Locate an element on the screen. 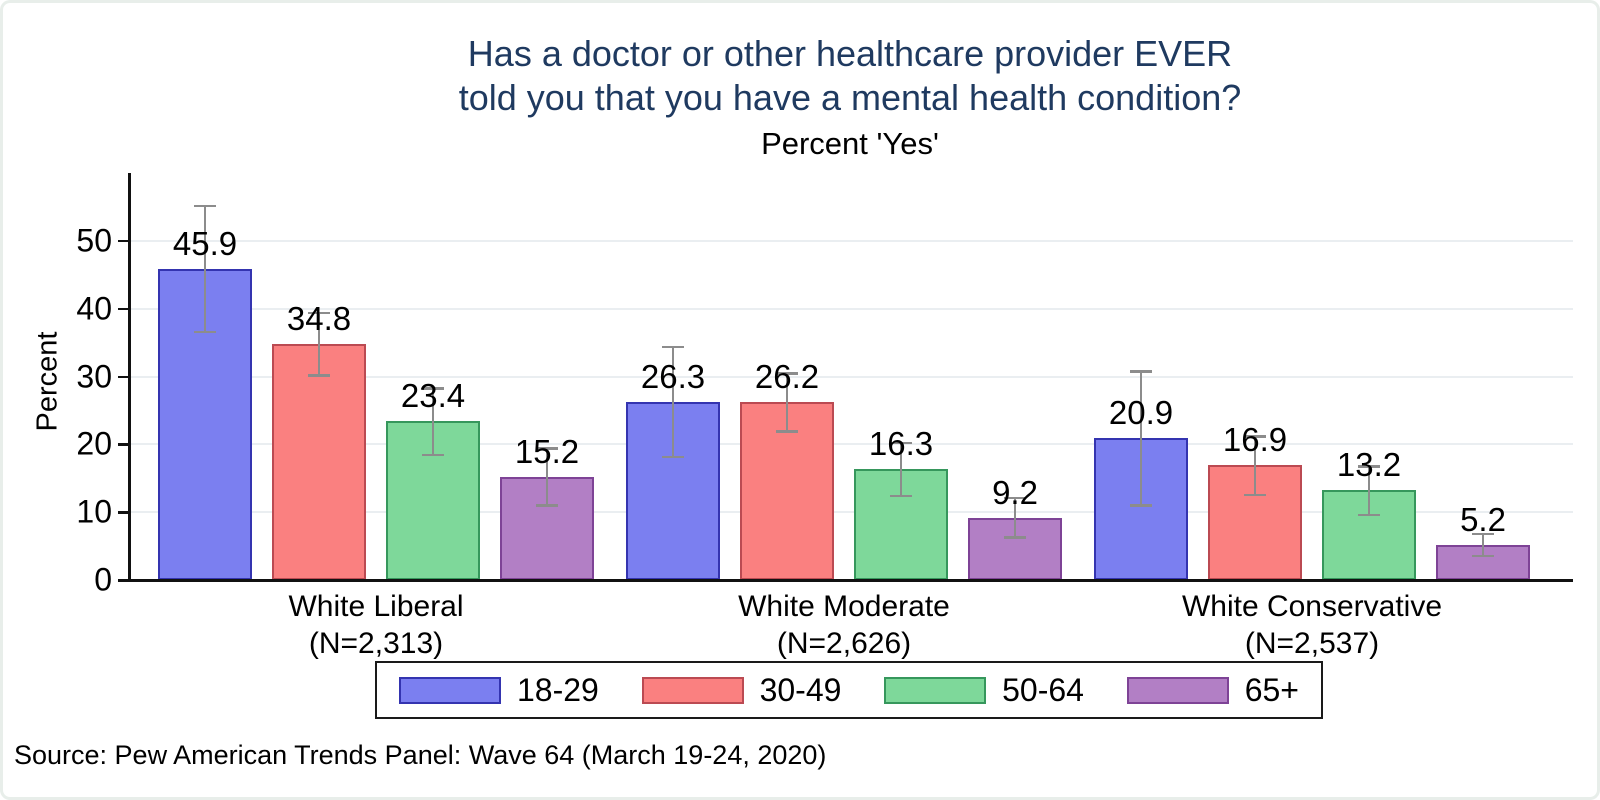 The width and height of the screenshot is (1600, 800). x-category-n: (N=2,537) is located at coordinates (1312, 643).